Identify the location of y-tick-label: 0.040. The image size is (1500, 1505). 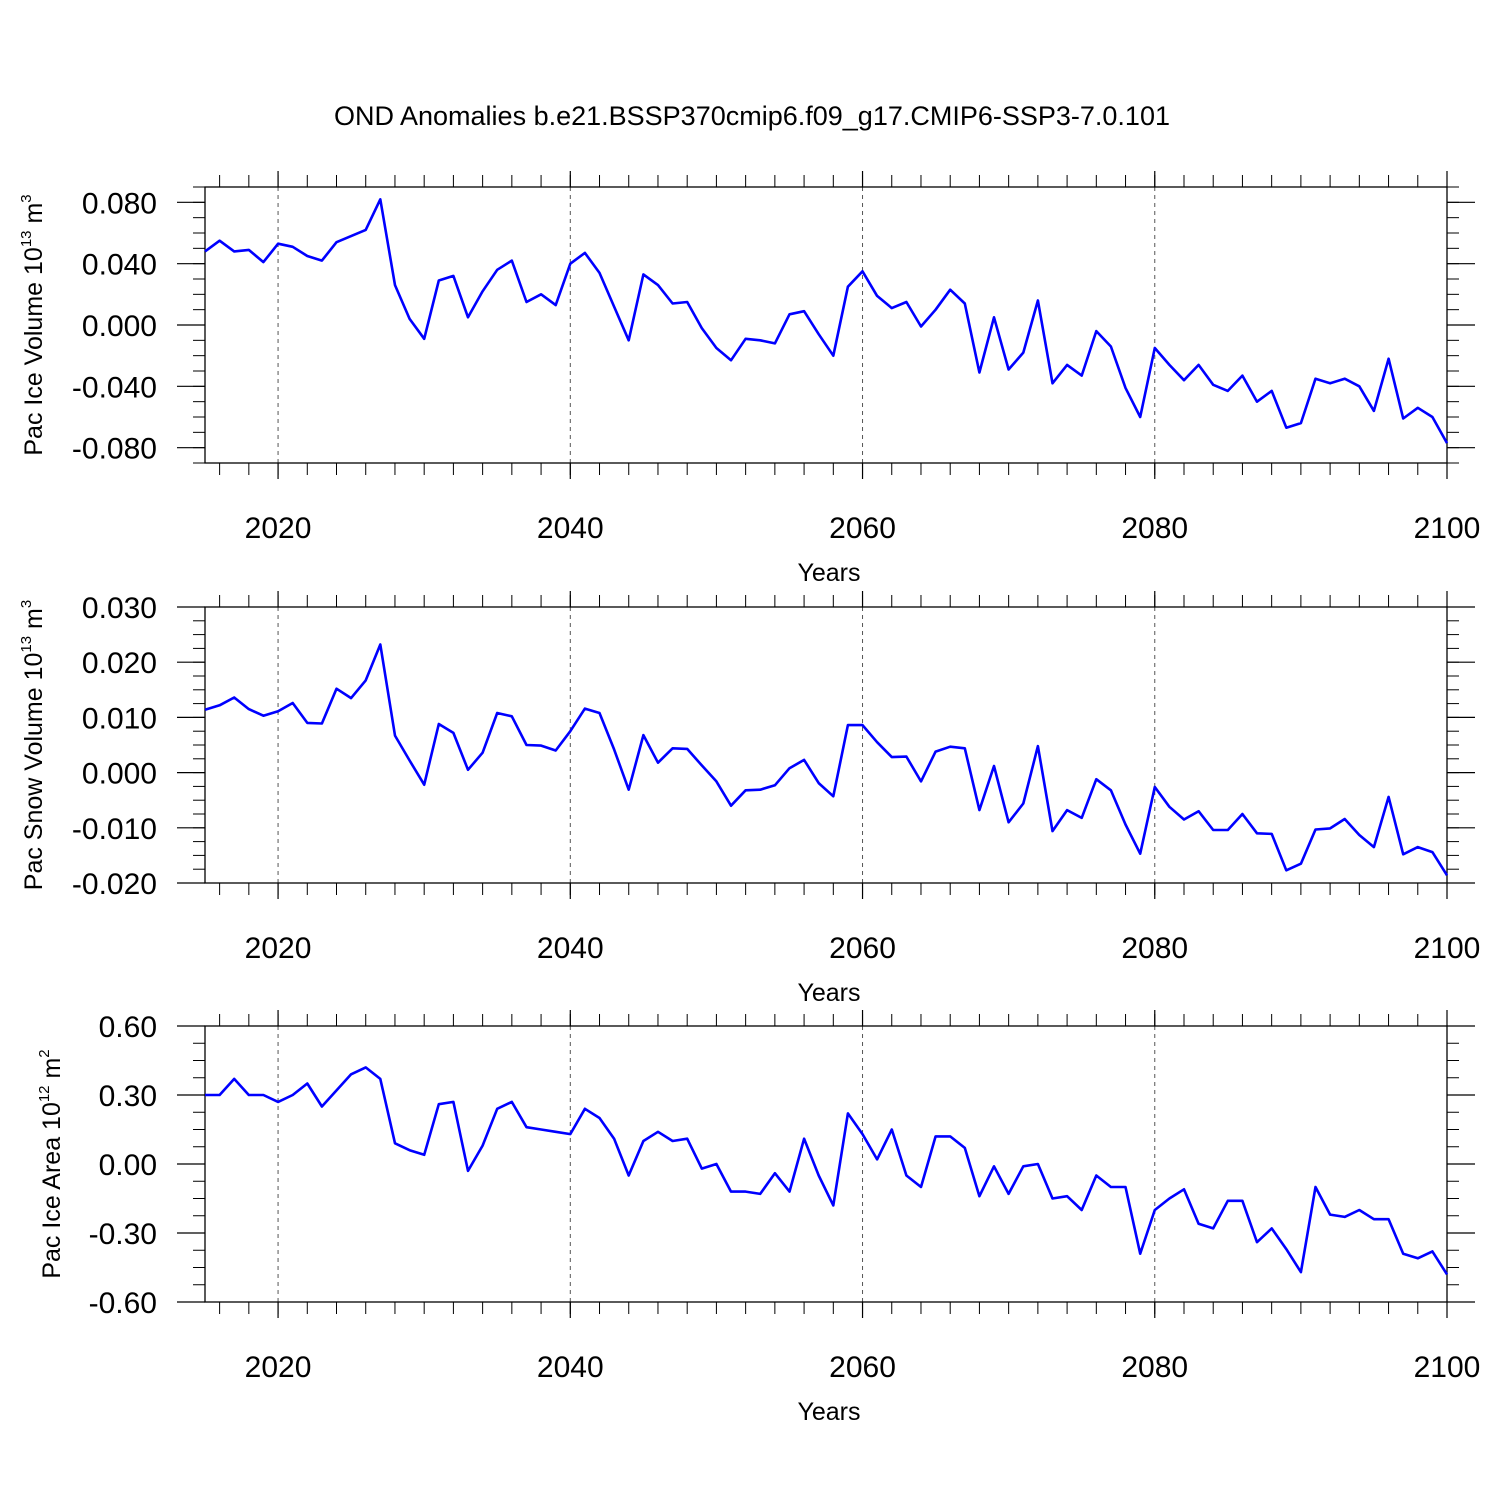
(119, 265).